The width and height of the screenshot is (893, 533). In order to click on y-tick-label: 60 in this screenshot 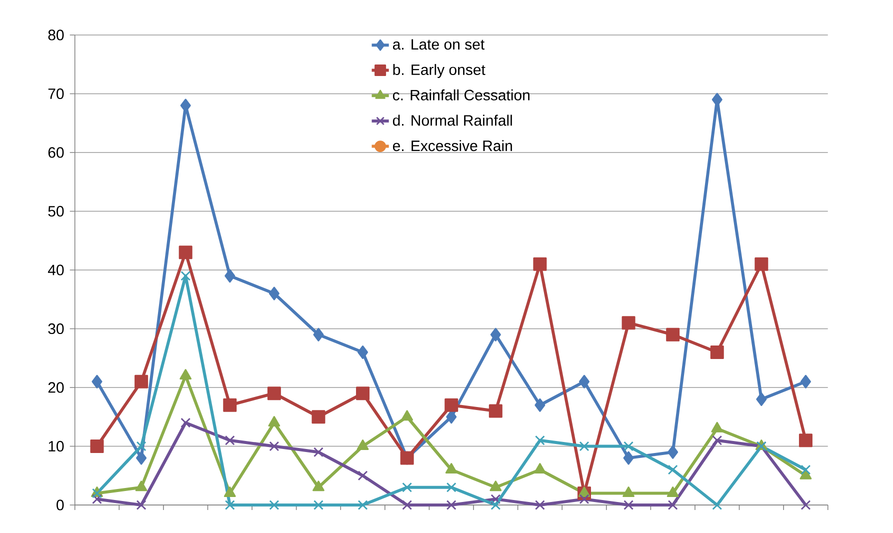, I will do `click(56, 152)`.